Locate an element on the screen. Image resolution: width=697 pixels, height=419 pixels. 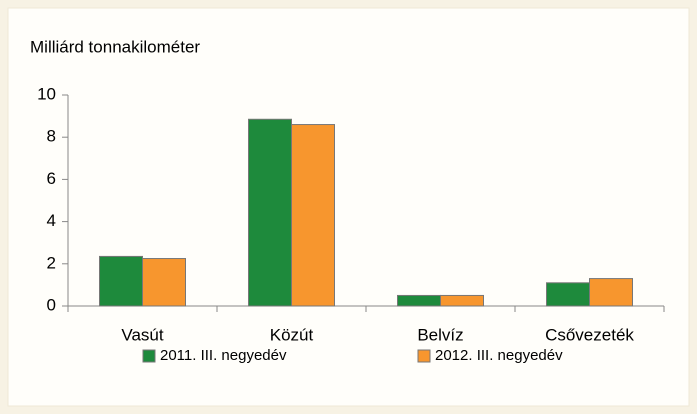
y-tick-label: 2 is located at coordinates (51, 262).